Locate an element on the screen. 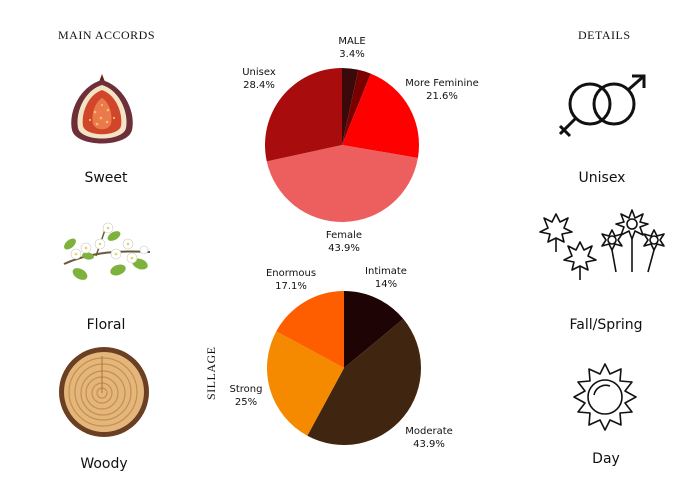 Image resolution: width=700 pixels, height=500 pixels. sillage-axis-label: SILLAGE is located at coordinates (211, 373).